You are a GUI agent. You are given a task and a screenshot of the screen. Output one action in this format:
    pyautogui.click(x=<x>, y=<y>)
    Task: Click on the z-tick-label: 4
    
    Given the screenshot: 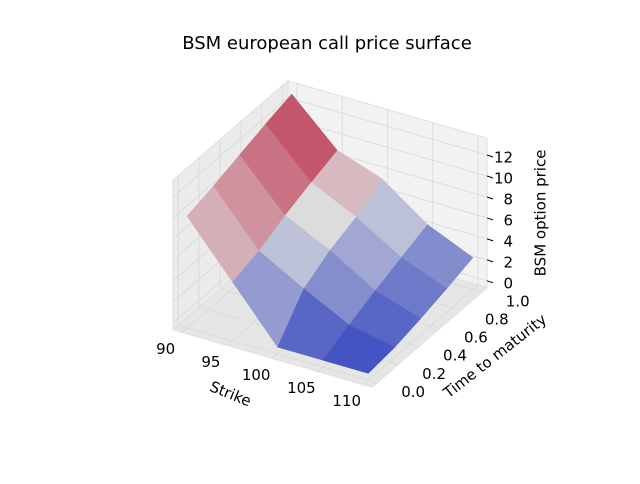 What is the action you would take?
    pyautogui.click(x=509, y=241)
    